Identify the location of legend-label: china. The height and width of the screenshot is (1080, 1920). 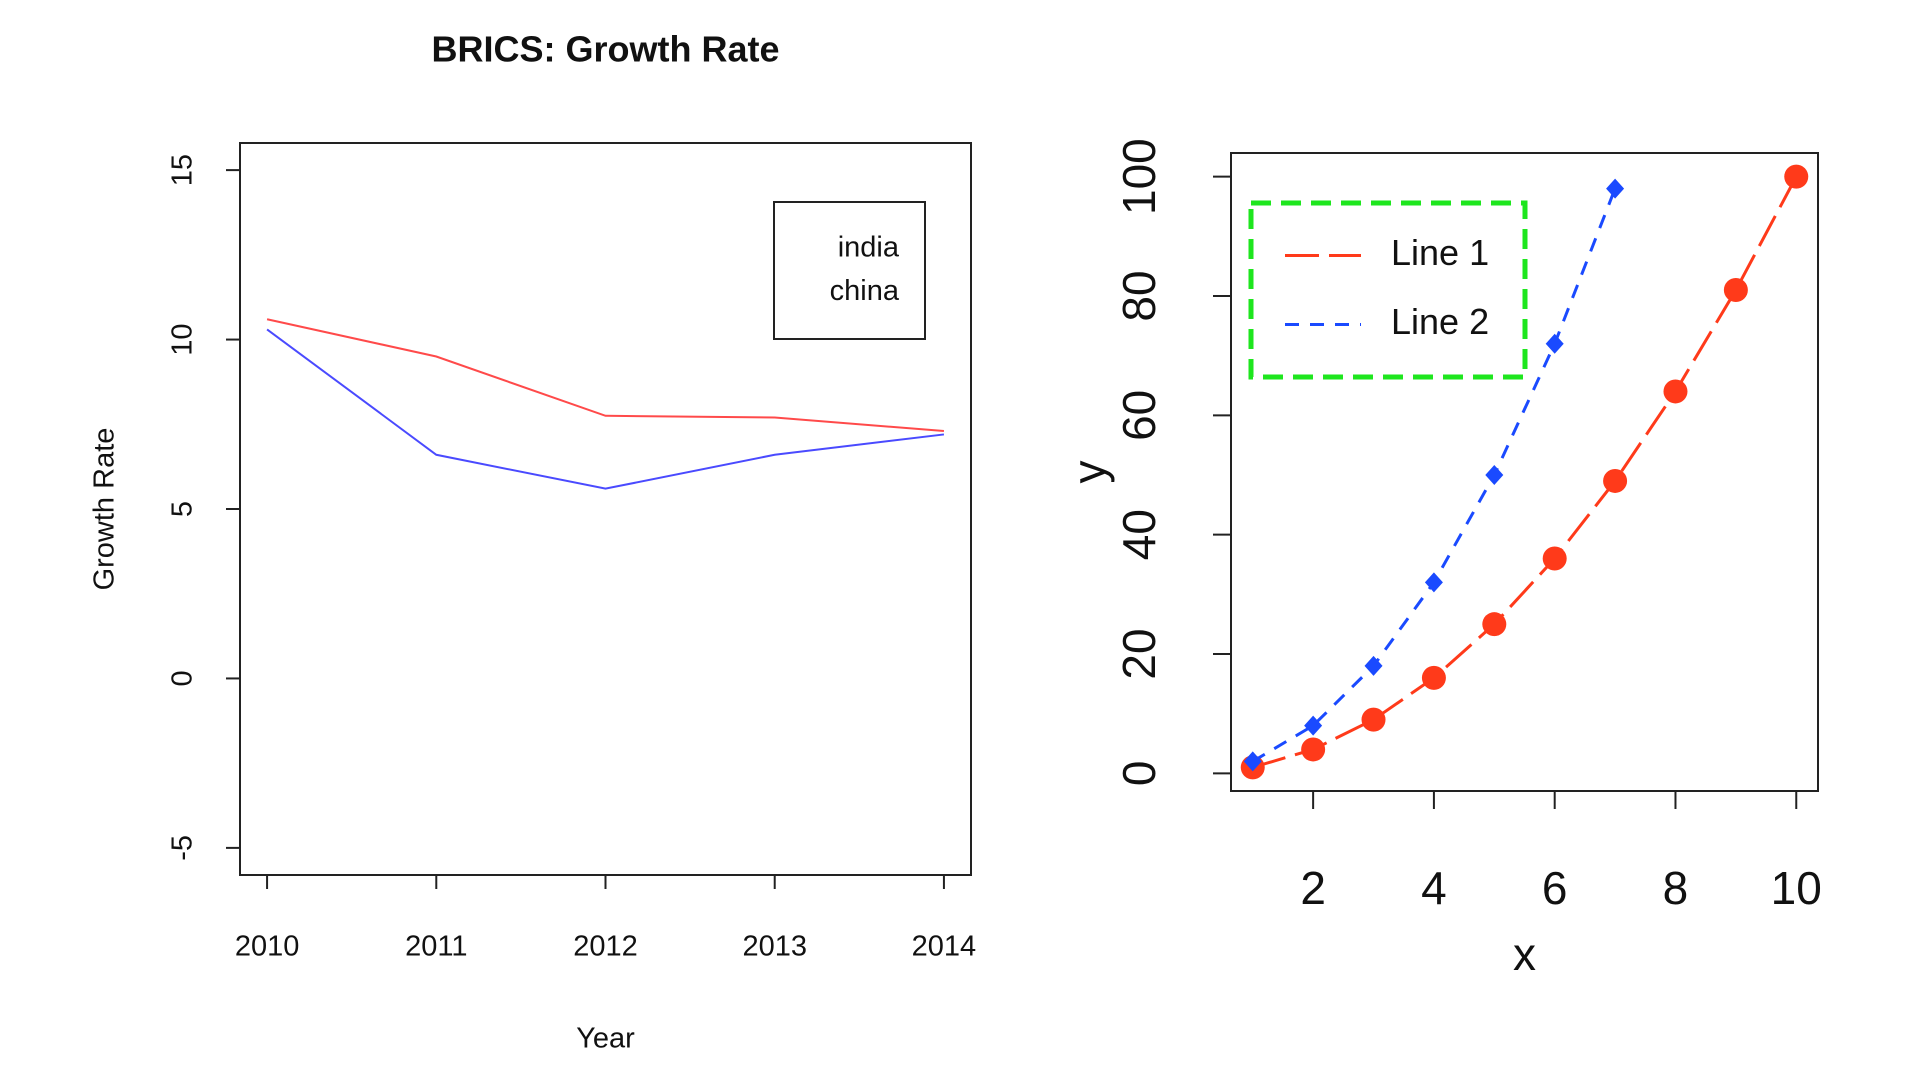
(865, 291).